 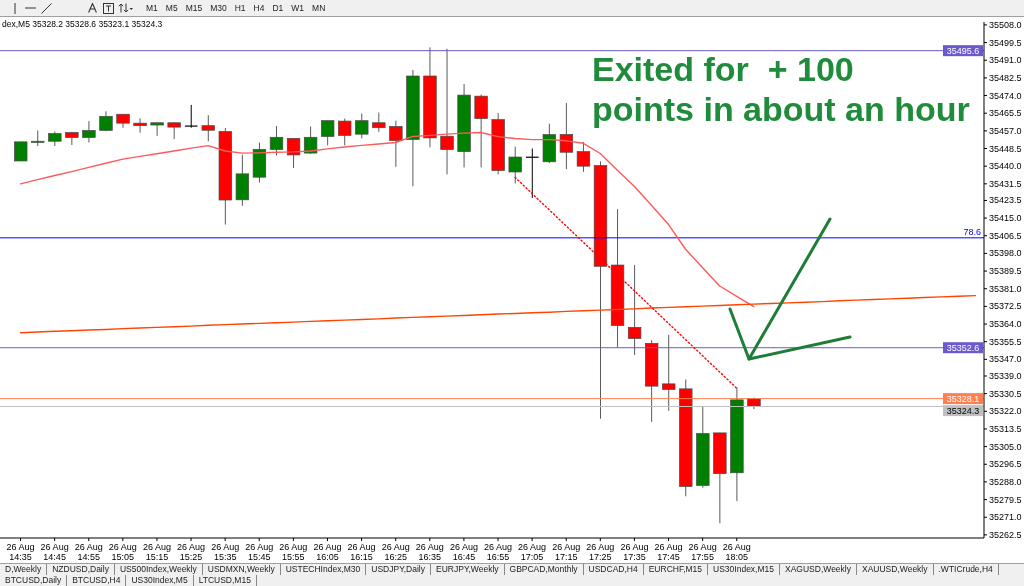 What do you see at coordinates (1005, 288) in the screenshot?
I see `y-tick-label: 35381.0` at bounding box center [1005, 288].